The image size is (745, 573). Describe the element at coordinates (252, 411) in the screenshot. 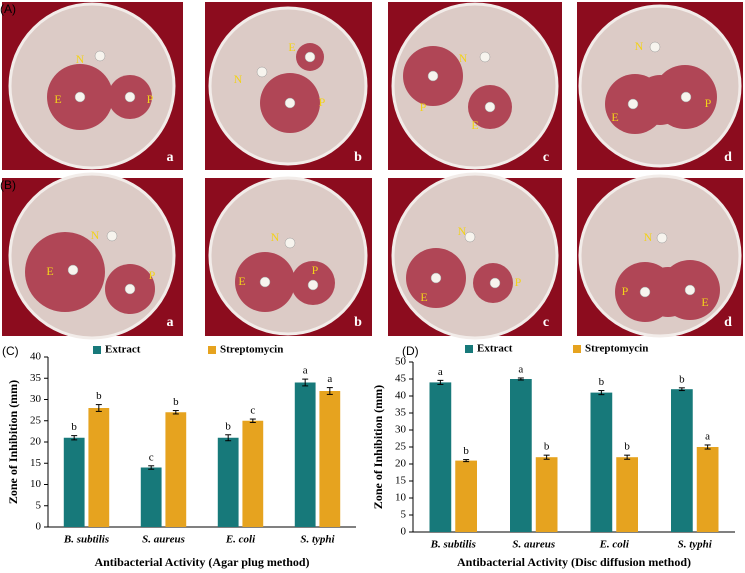

I see `significance-letter: c` at that location.